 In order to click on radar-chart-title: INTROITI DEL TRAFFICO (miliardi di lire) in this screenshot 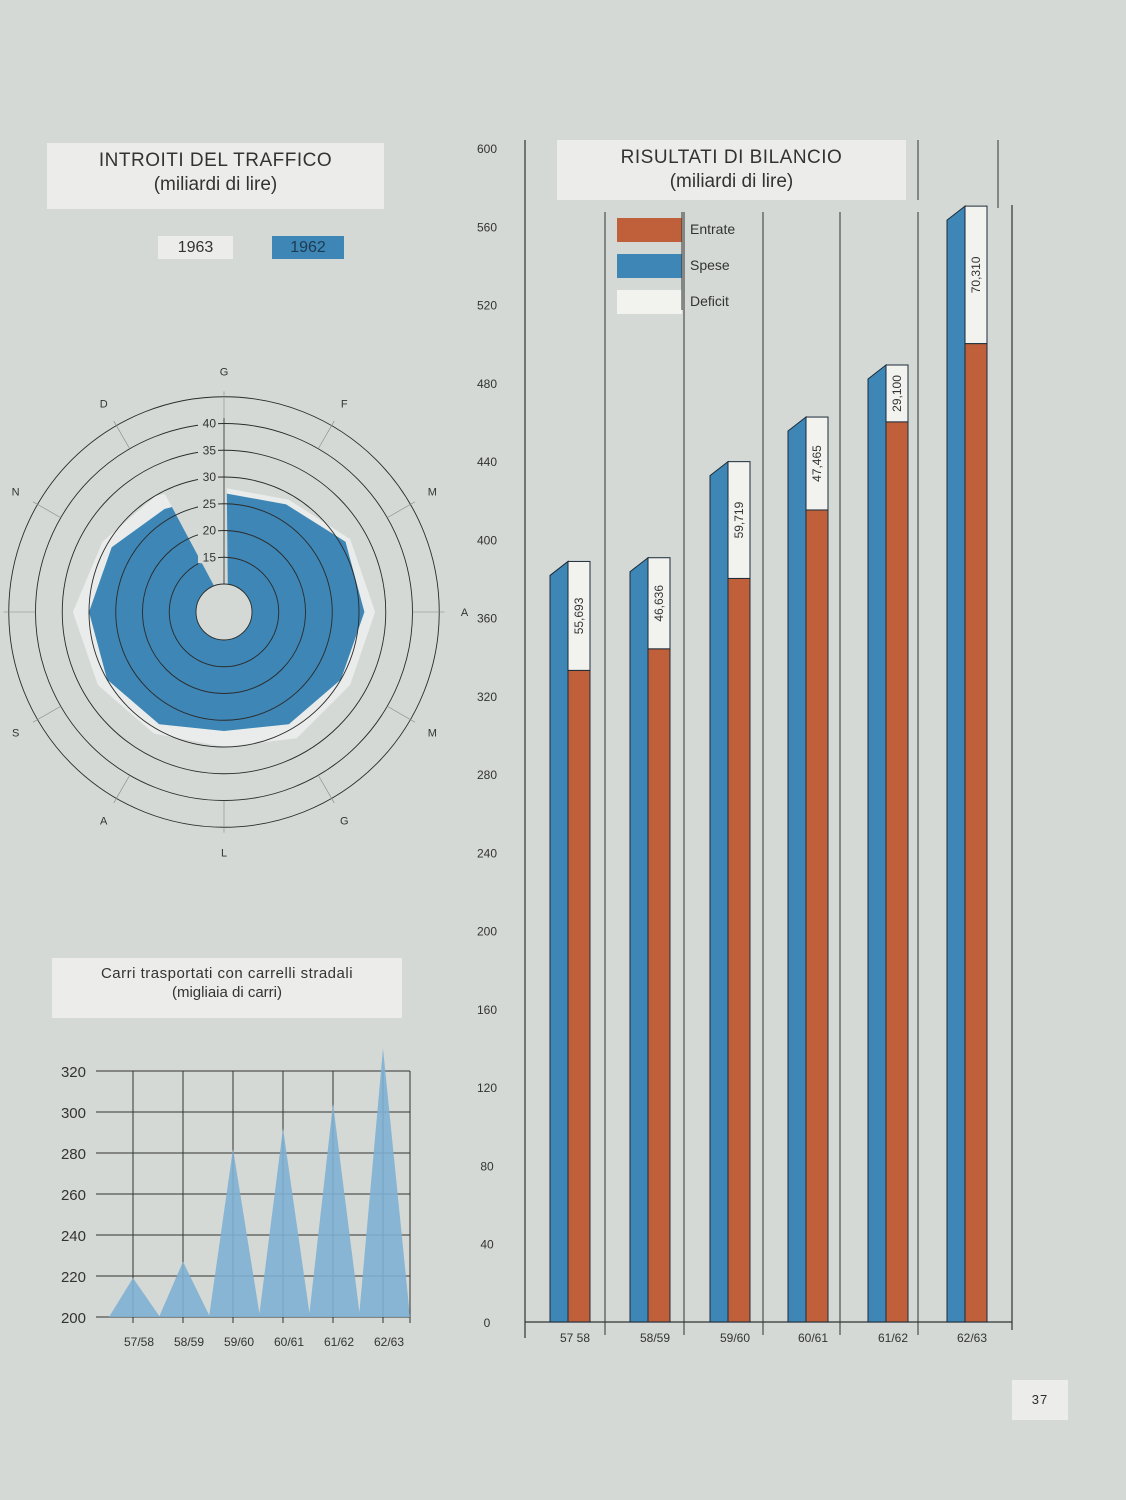, I will do `click(215, 176)`.